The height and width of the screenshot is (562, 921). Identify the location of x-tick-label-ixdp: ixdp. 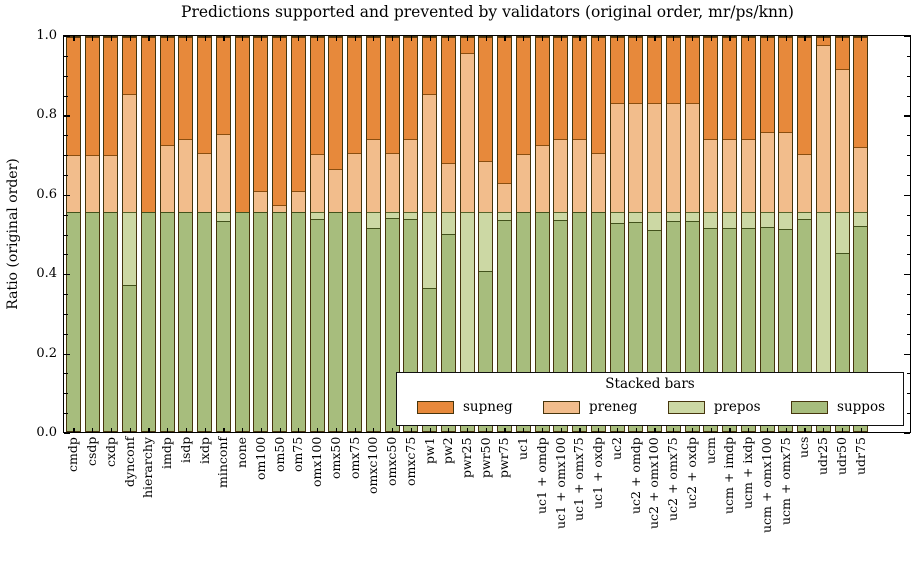
(204, 451).